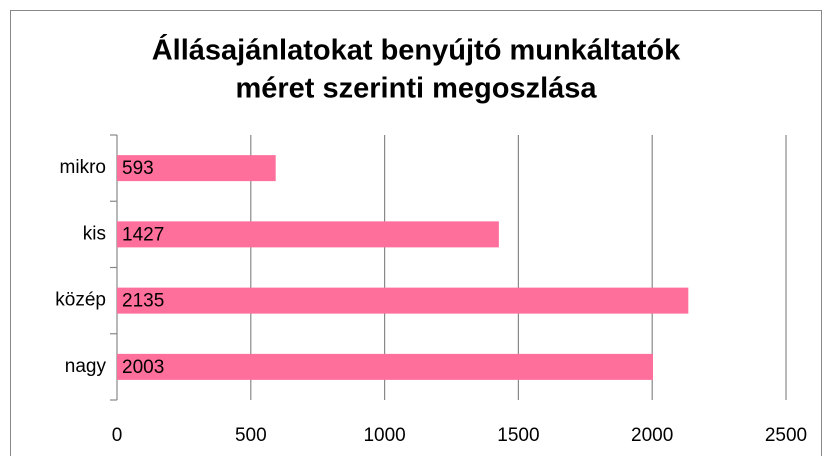 This screenshot has height=456, width=832. What do you see at coordinates (786, 435) in the screenshot?
I see `x-tick-label: 2500` at bounding box center [786, 435].